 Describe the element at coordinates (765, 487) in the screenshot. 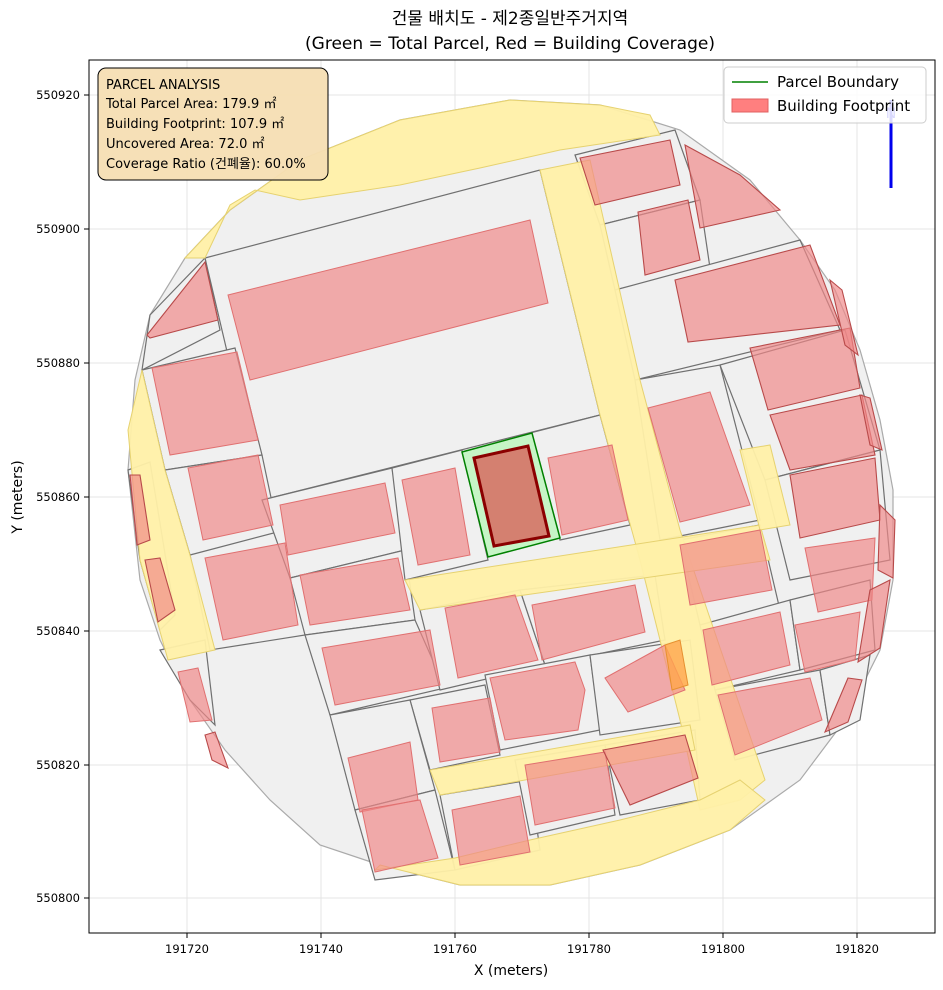

I see `road-east-segment` at that location.